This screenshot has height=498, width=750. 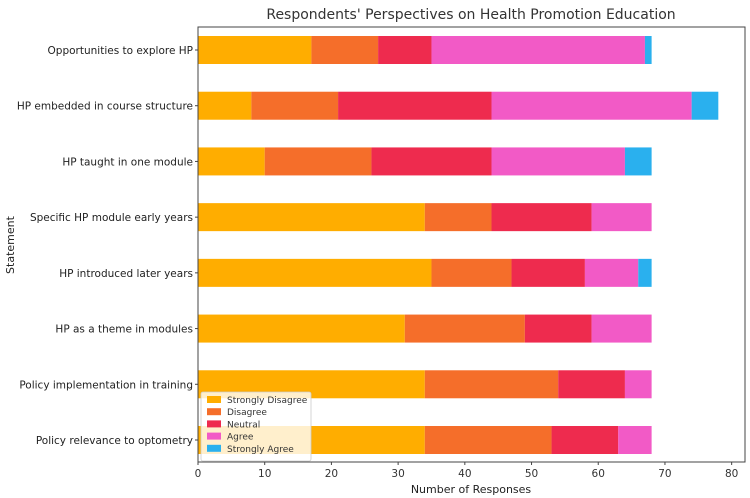 I want to click on legend-label: Strongly Agree, so click(x=260, y=450).